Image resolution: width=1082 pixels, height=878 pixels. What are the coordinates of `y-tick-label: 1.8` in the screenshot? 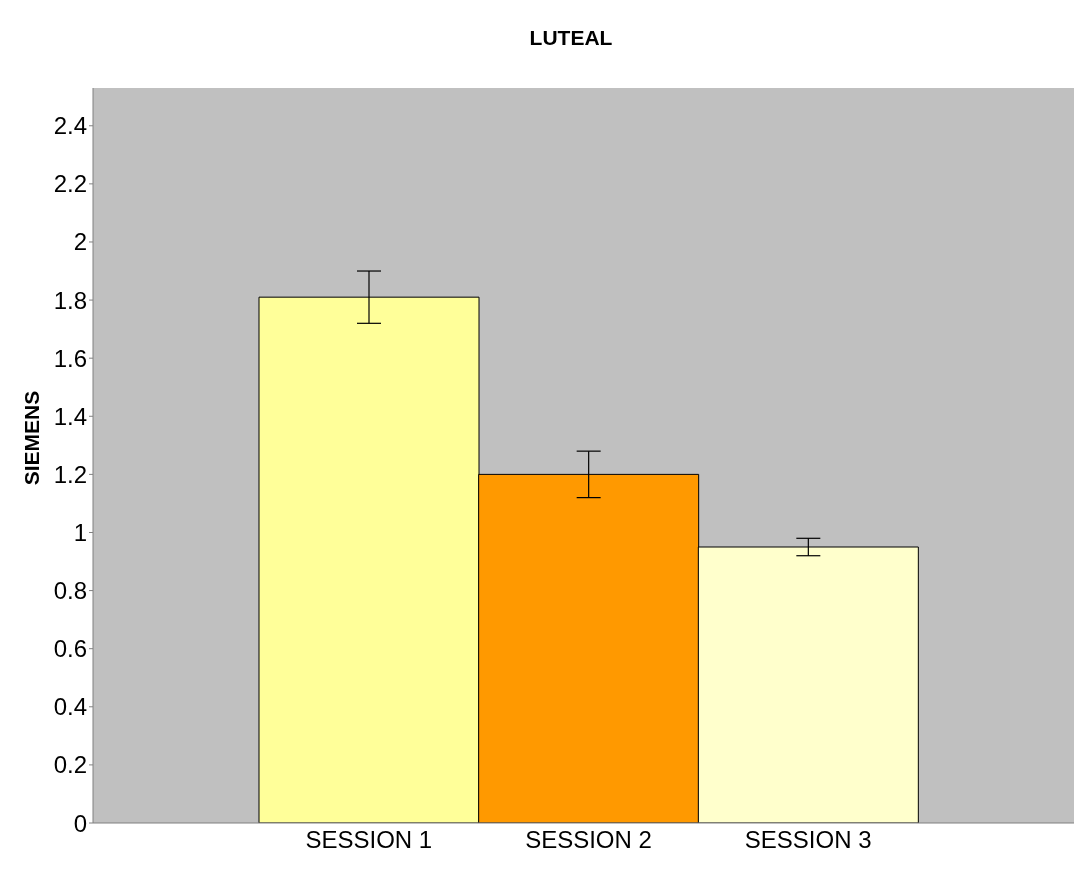 It's located at (70, 300).